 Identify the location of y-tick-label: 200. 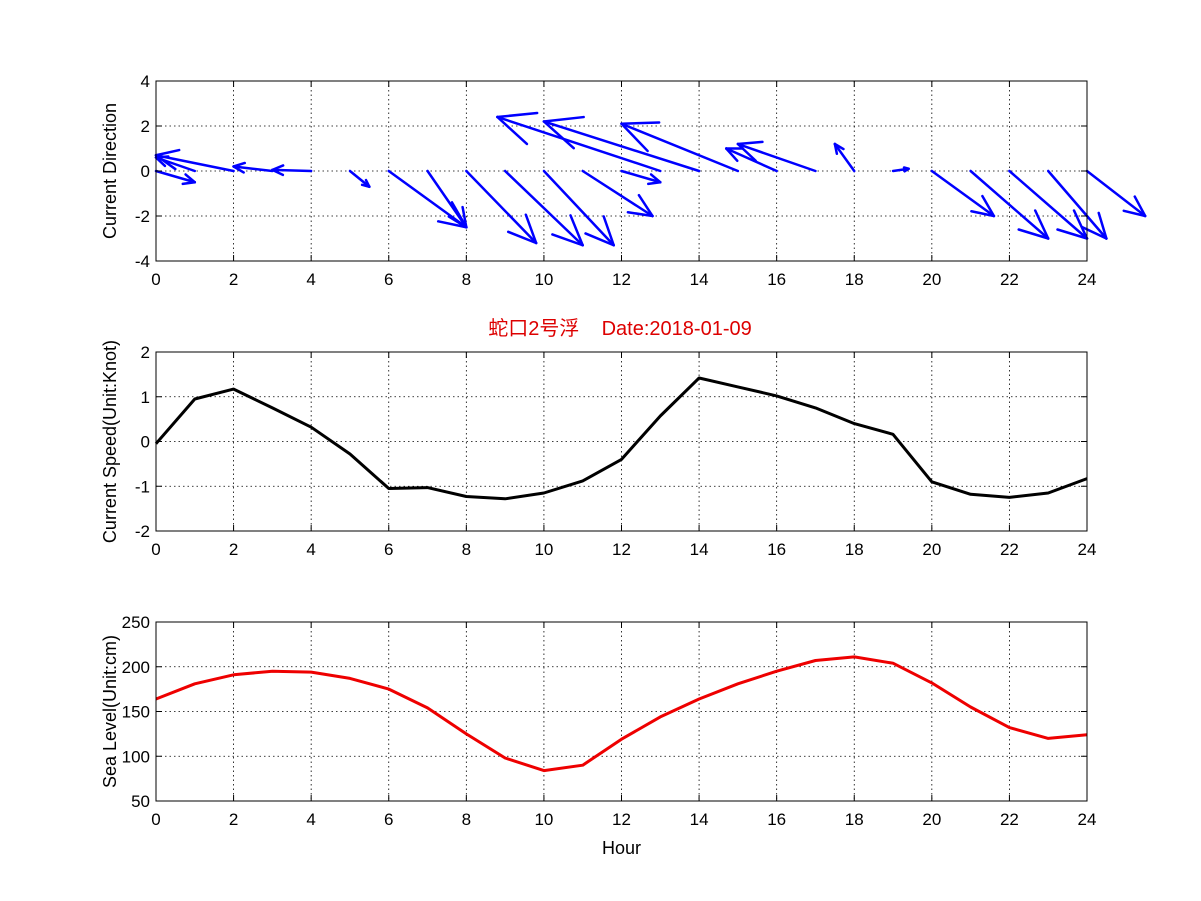
(136, 667).